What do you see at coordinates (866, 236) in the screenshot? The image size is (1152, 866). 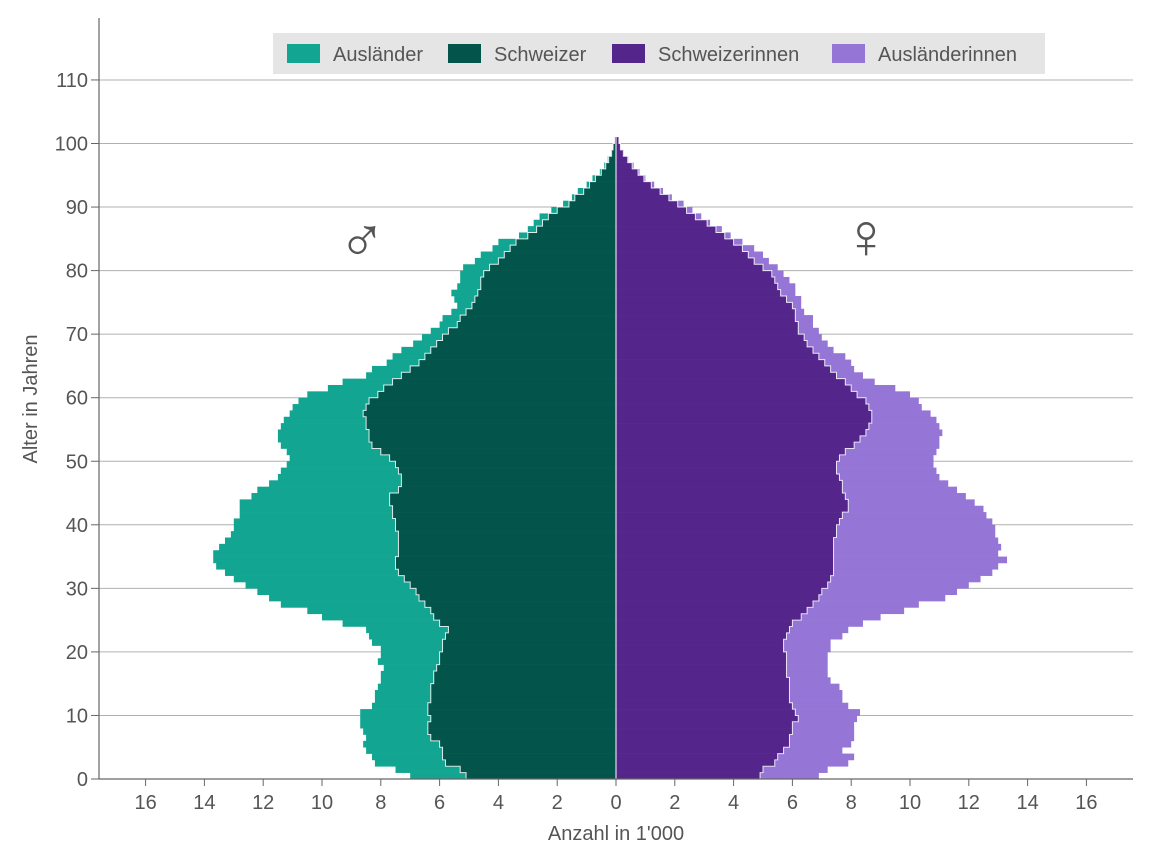 I see `female-symbol-icon: ♀` at bounding box center [866, 236].